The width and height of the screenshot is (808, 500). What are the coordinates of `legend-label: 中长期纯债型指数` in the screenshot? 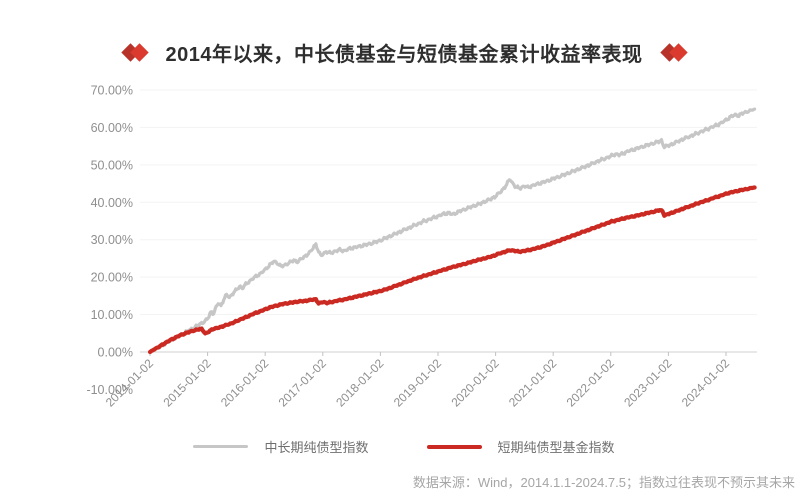 It's located at (316, 447).